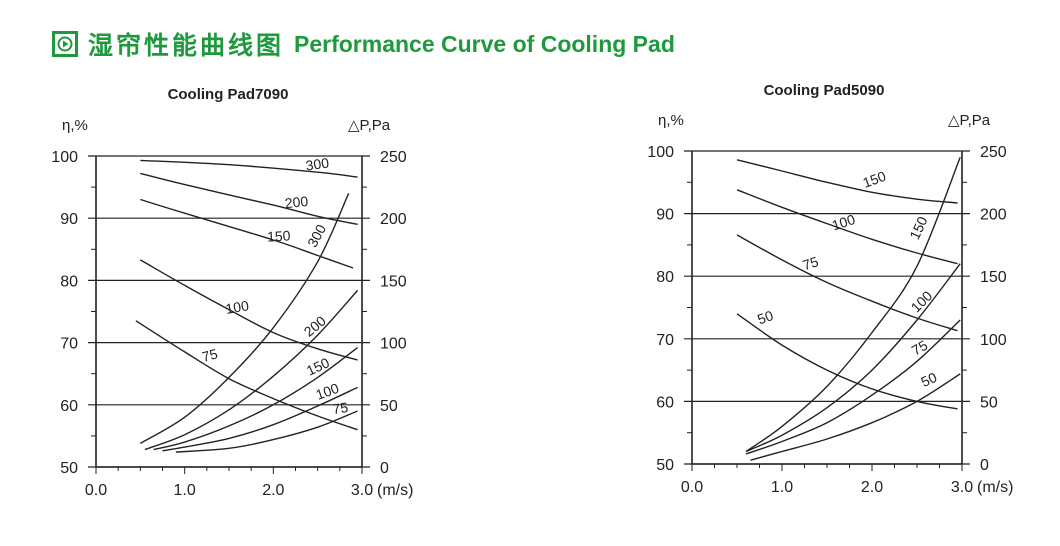  What do you see at coordinates (318, 163) in the screenshot?
I see `efficiency-curve-label: 300` at bounding box center [318, 163].